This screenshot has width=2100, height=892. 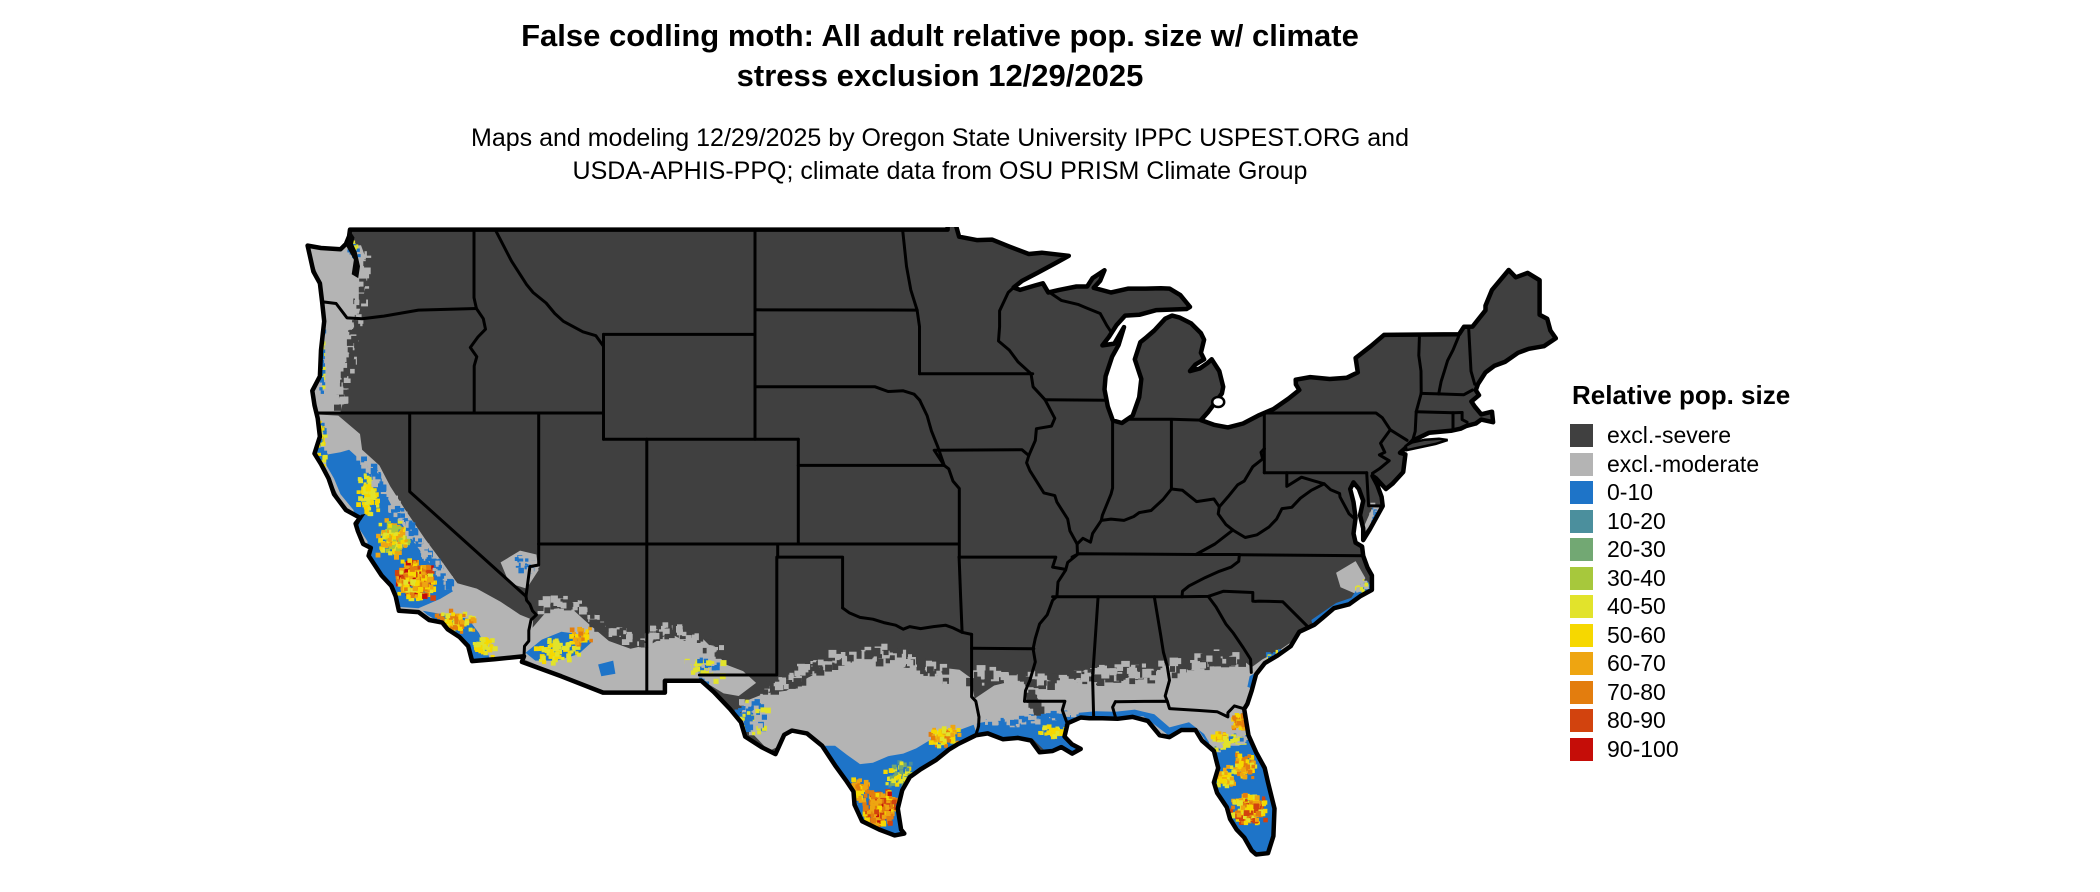 I want to click on legend-item: 0-10, so click(x=1680, y=492).